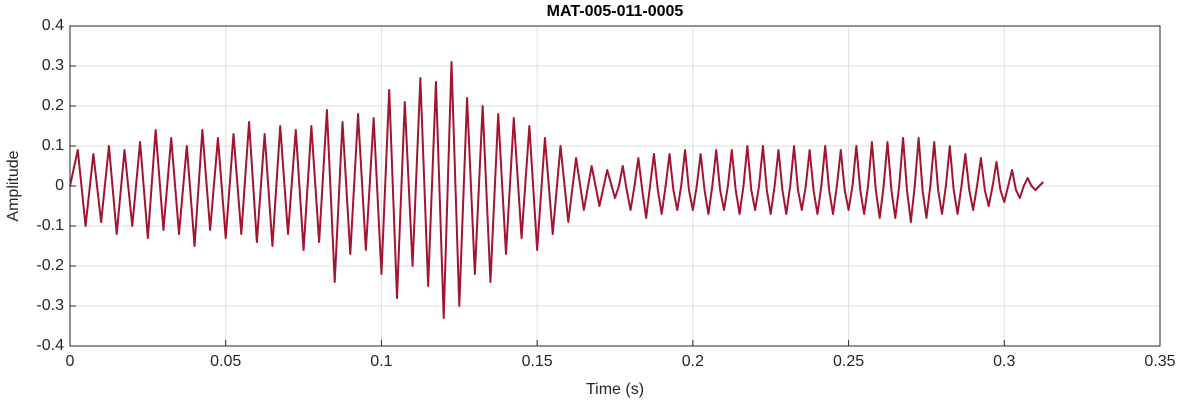  I want to click on x-tick-label: 0.15, so click(537, 361).